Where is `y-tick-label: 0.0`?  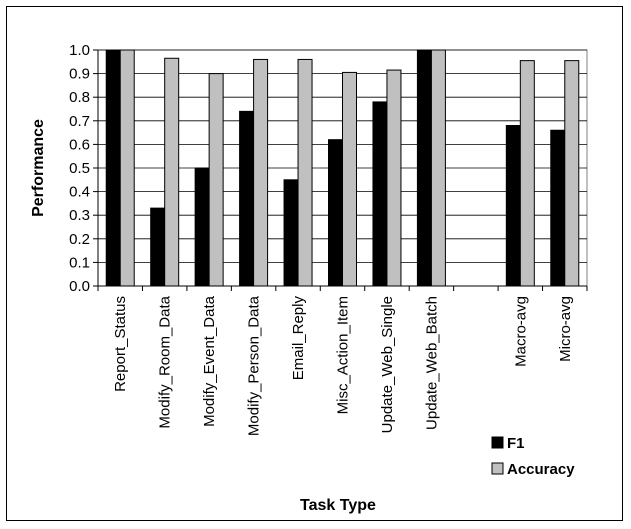
y-tick-label: 0.0 is located at coordinates (79, 286).